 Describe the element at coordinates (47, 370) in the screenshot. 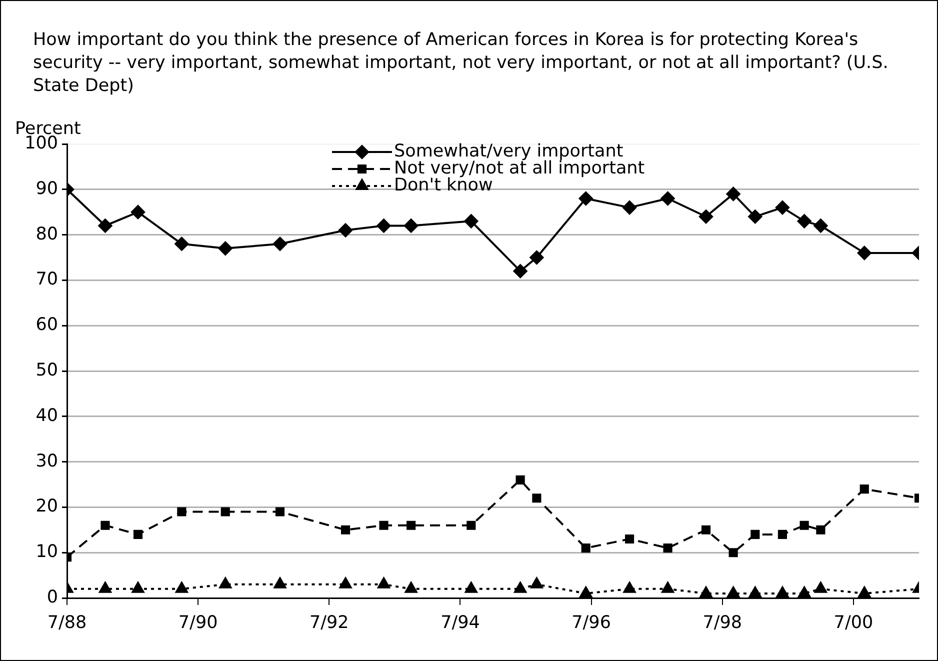

I see `y-tick-label: 50` at that location.